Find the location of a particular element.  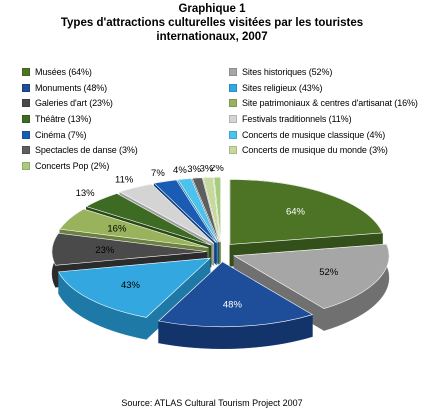

legend-label: Galeries d'art (23%) is located at coordinates (74, 103).